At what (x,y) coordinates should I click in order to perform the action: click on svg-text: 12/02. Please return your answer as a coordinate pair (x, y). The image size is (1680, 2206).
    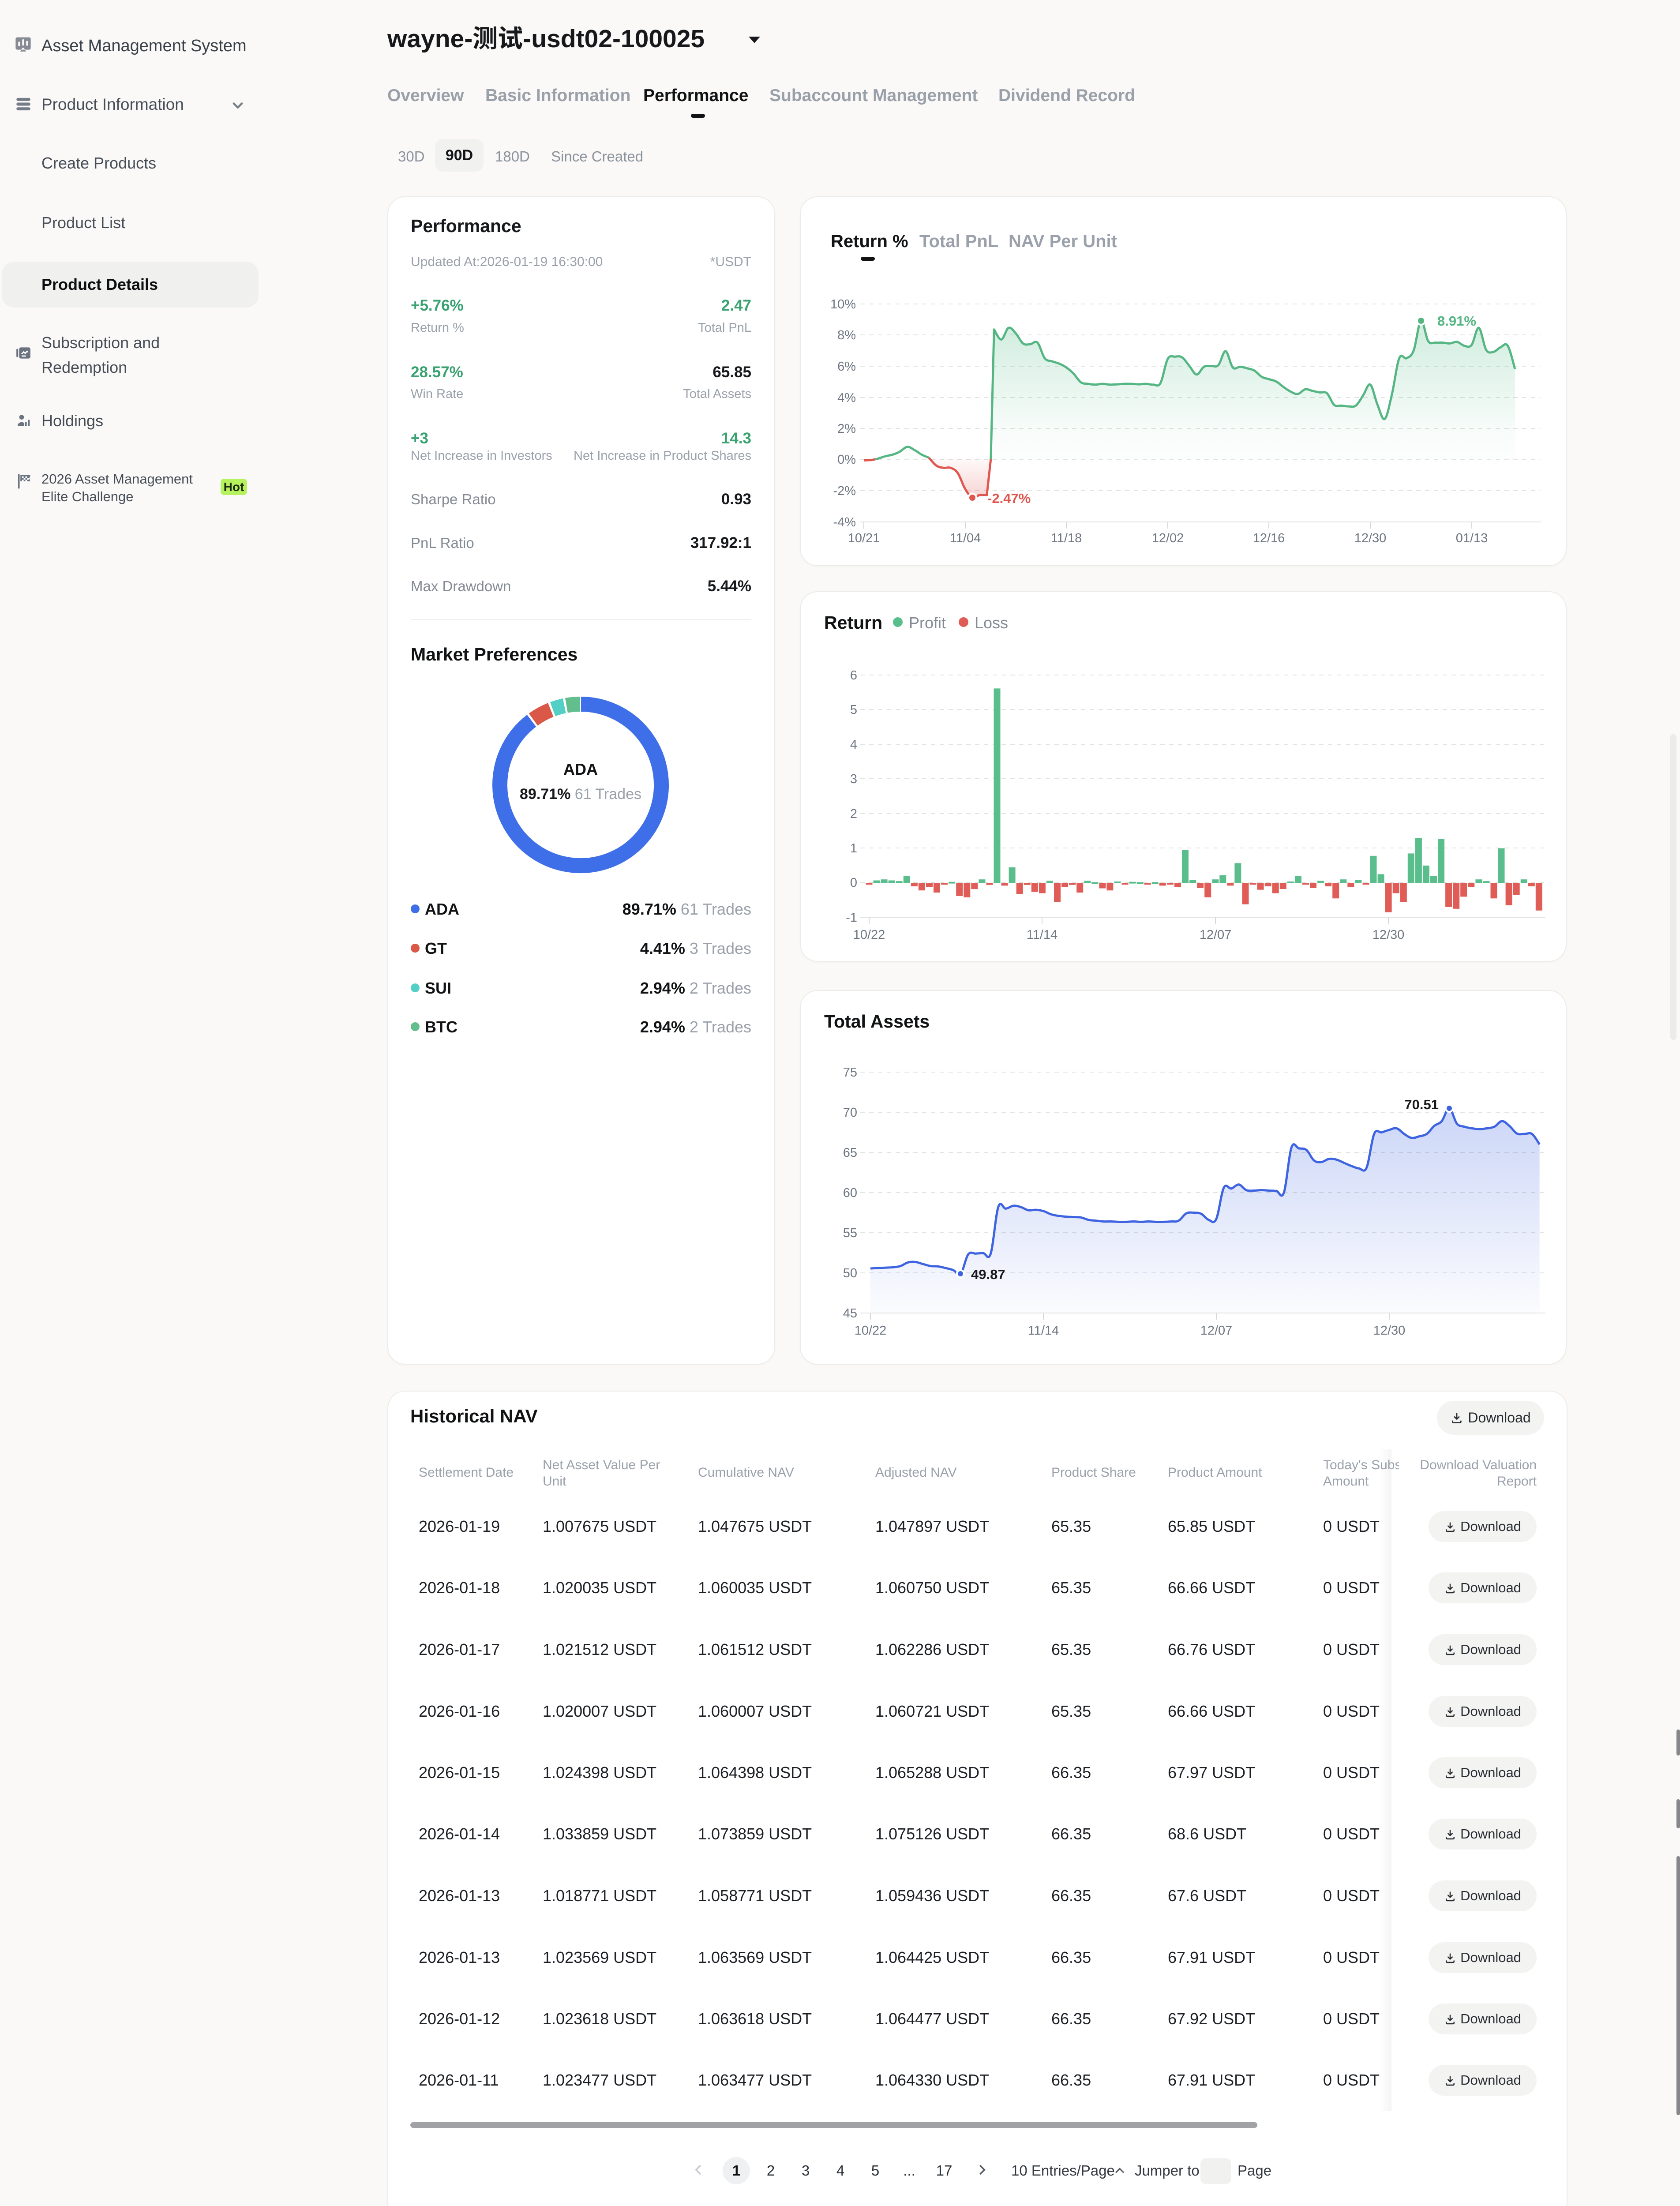
    Looking at the image, I should click on (1168, 538).